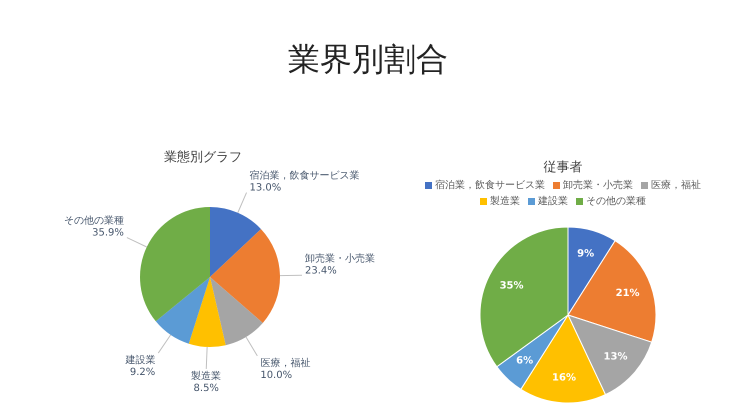 The image size is (736, 414). I want to click on data-label: 6%, so click(525, 361).